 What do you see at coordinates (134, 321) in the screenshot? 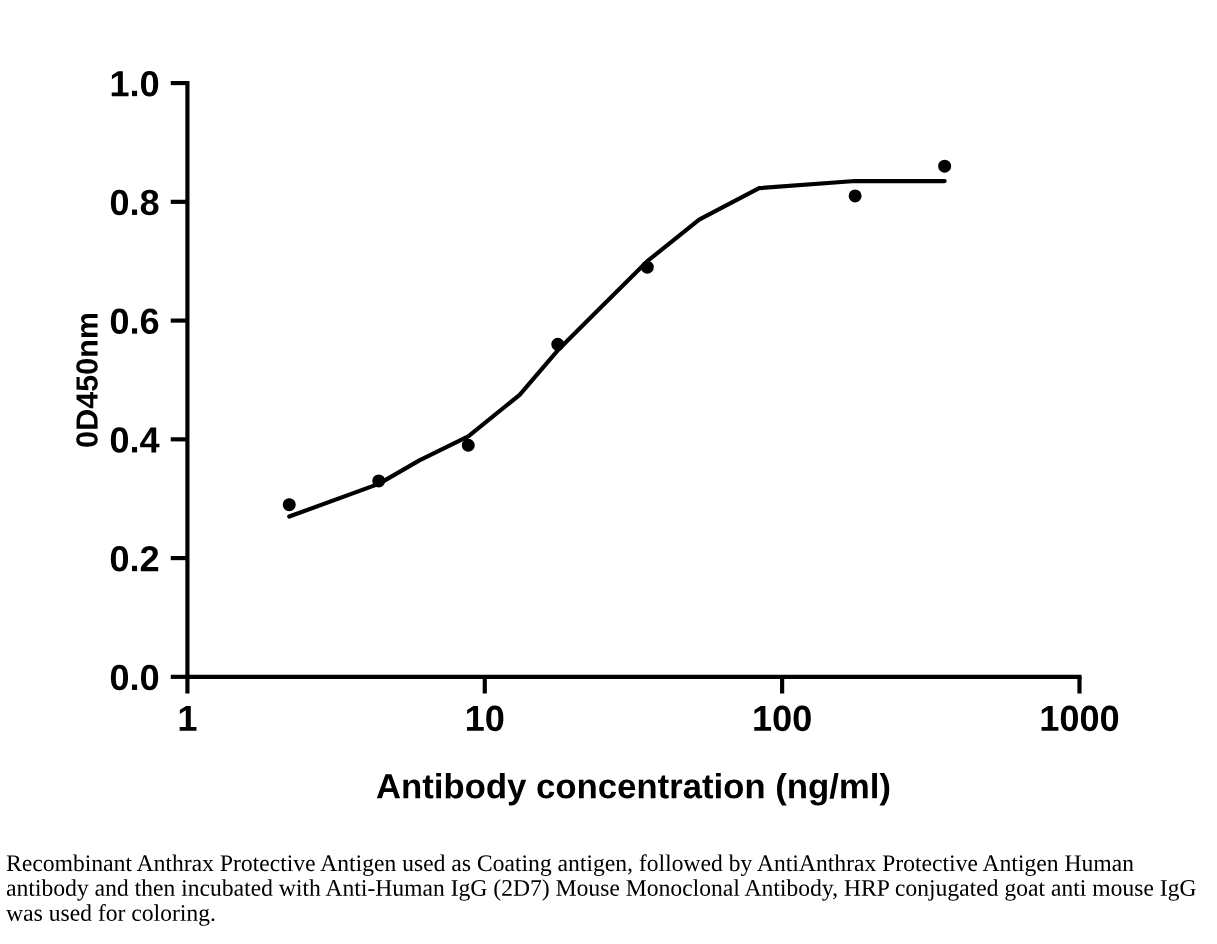
I see `y-tick-label: 0.6` at bounding box center [134, 321].